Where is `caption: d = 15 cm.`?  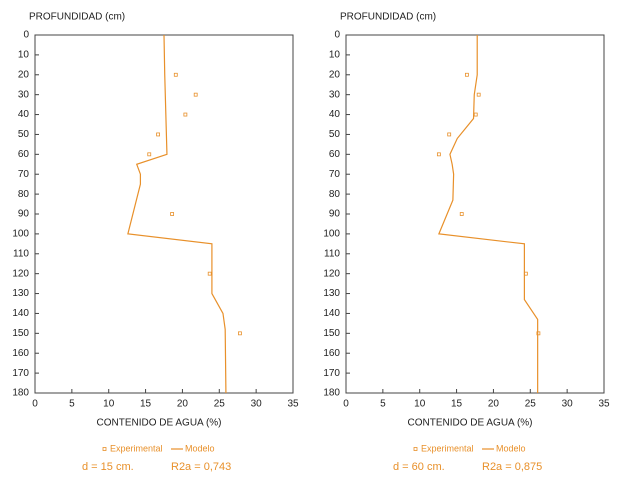
caption: d = 15 cm. is located at coordinates (108, 467).